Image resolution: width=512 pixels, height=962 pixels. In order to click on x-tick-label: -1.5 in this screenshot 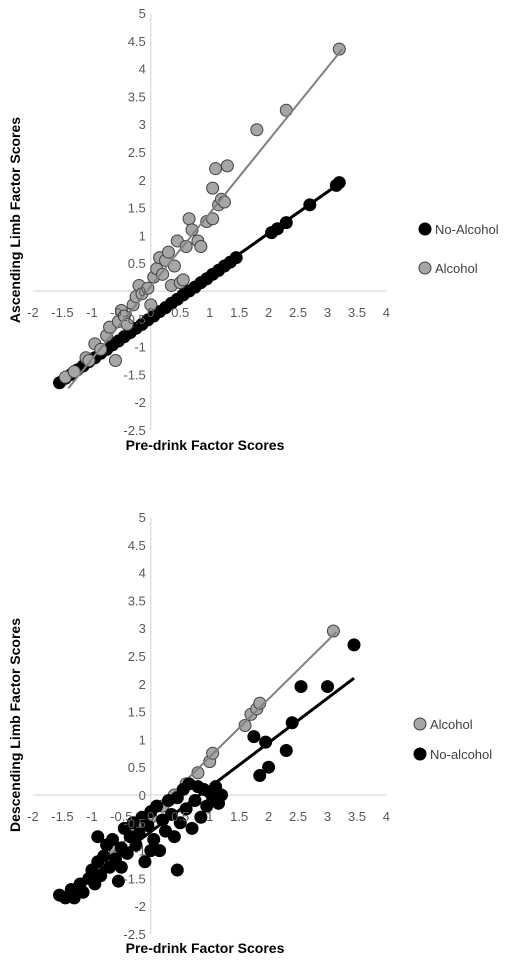, I will do `click(62, 816)`.